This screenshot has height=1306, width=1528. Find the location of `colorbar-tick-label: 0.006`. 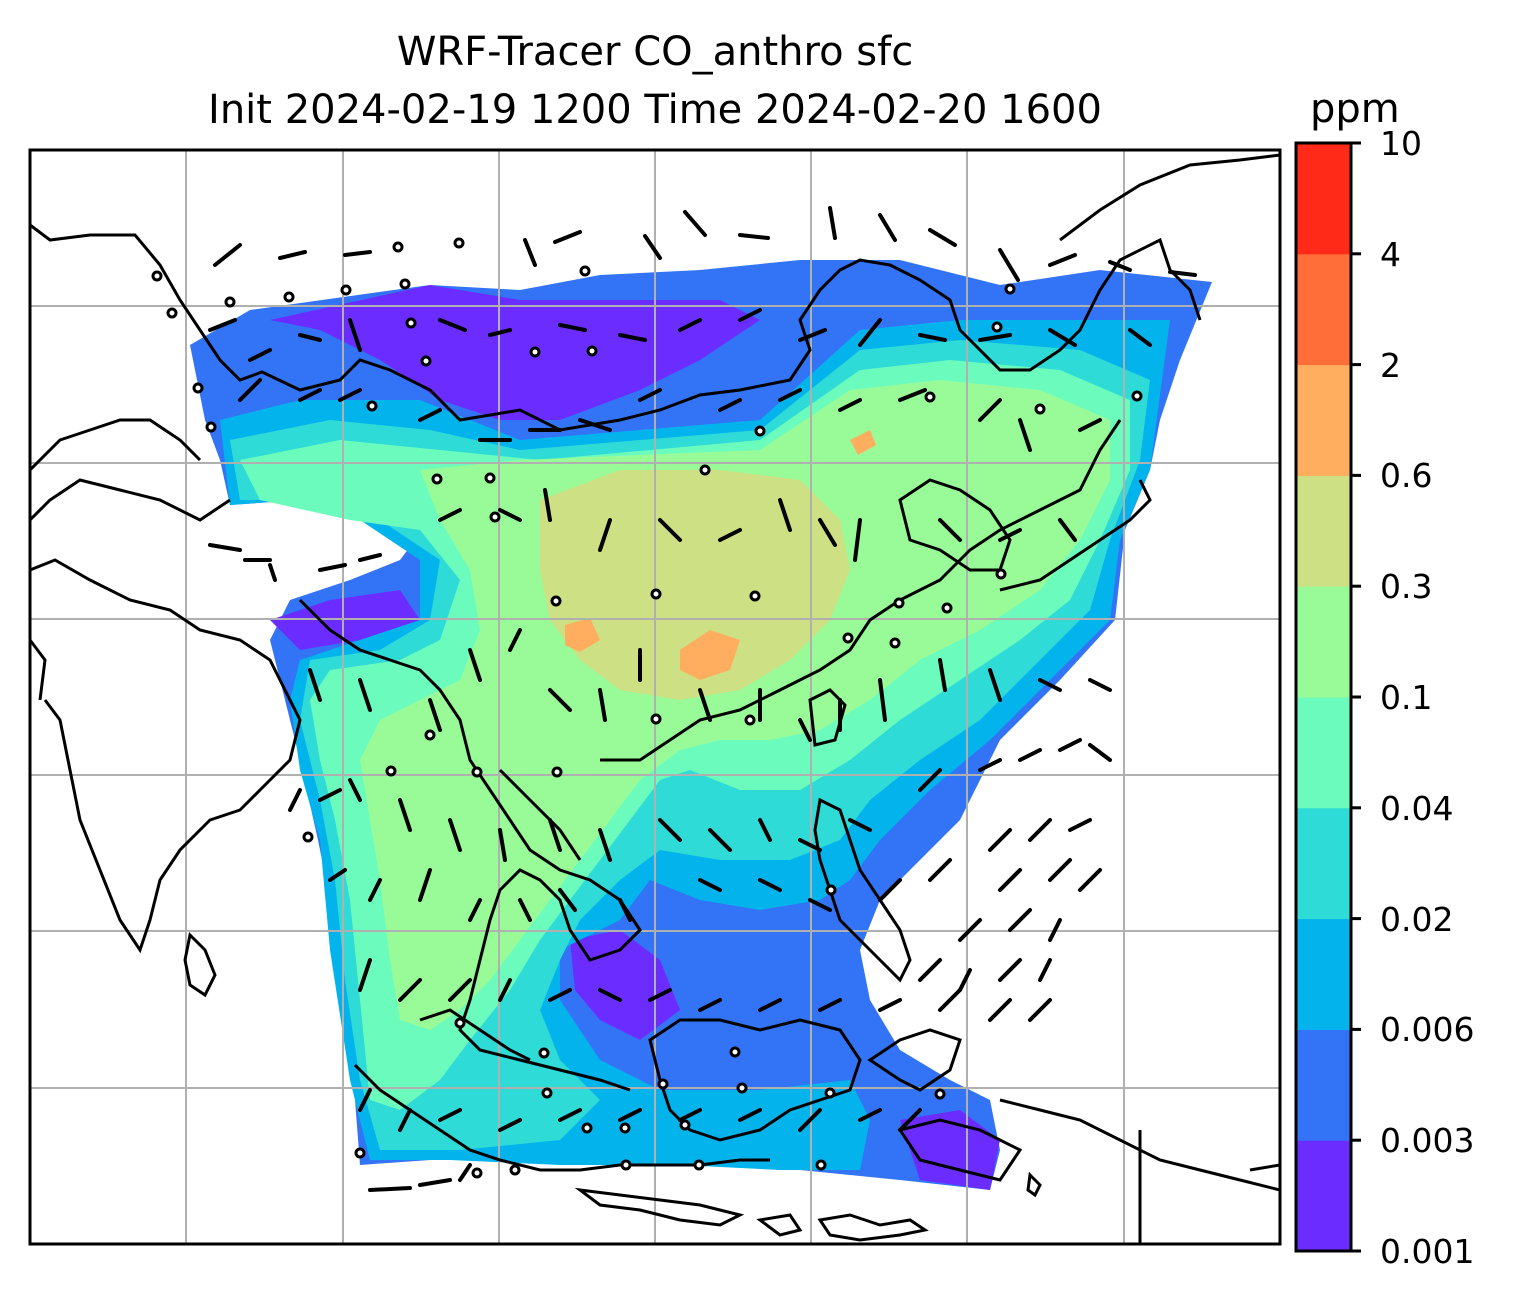

colorbar-tick-label: 0.006 is located at coordinates (1427, 1030).